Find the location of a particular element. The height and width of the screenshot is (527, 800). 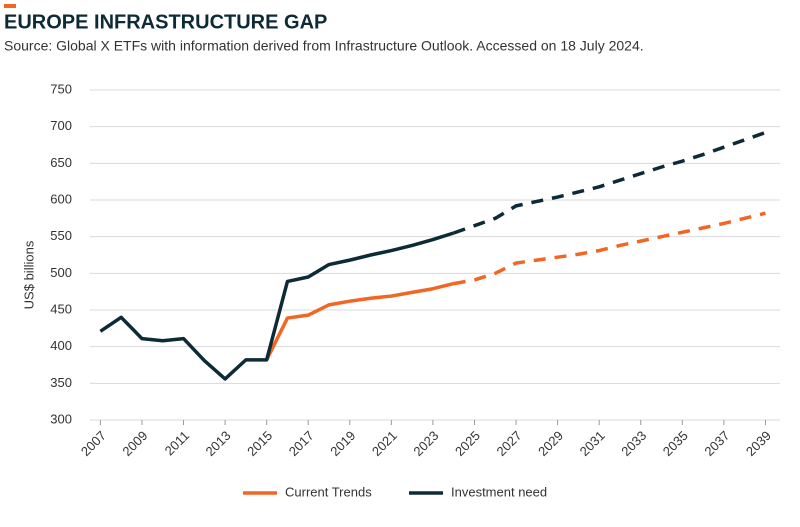

legend-label: Investment need is located at coordinates (499, 491).